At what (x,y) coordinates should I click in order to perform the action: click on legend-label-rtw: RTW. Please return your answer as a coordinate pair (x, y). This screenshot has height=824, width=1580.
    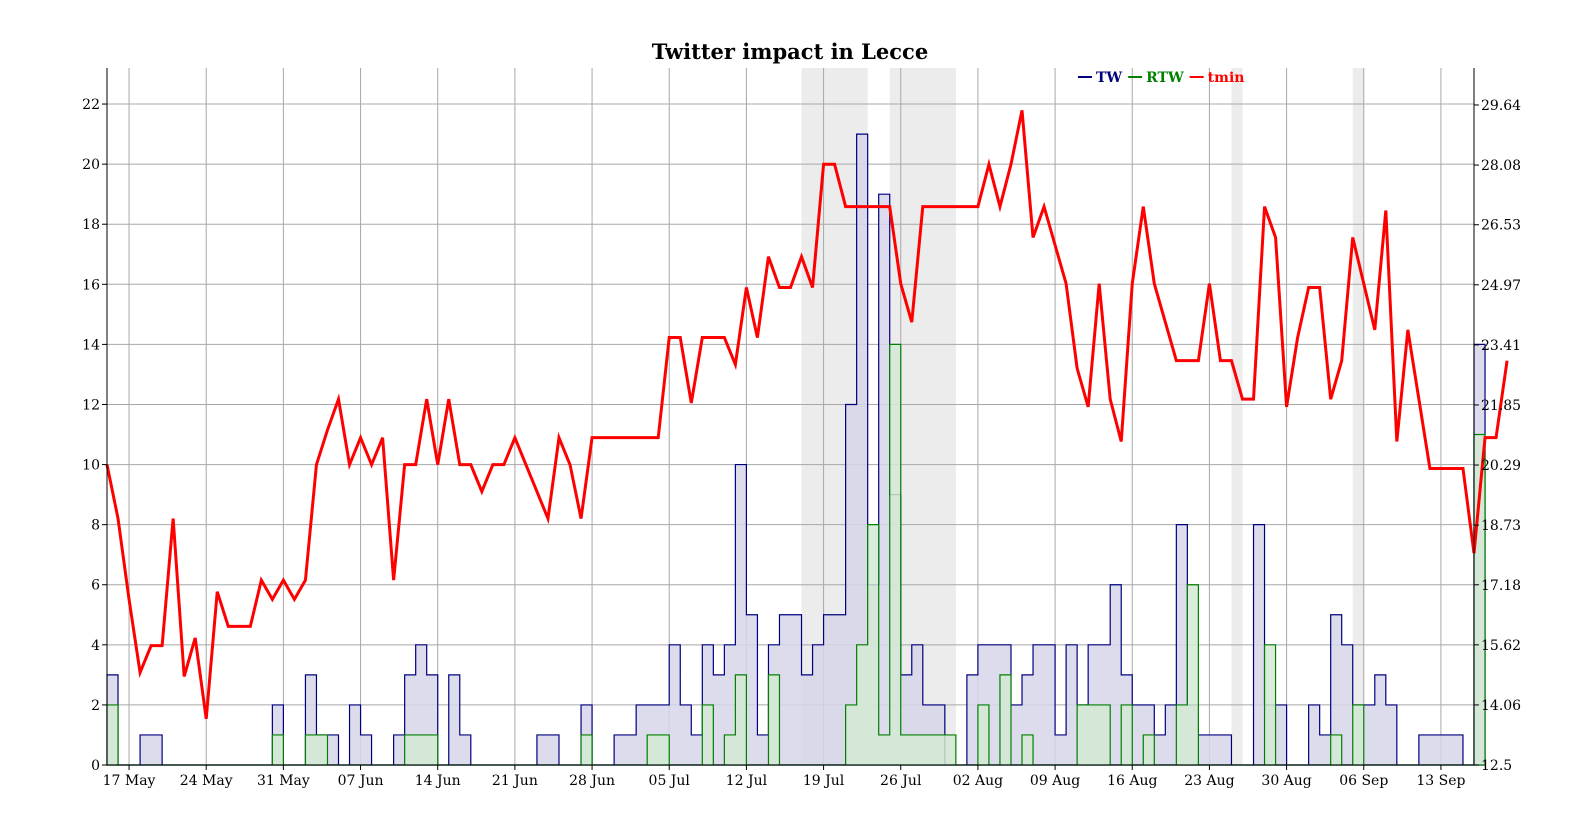
    Looking at the image, I should click on (1165, 78).